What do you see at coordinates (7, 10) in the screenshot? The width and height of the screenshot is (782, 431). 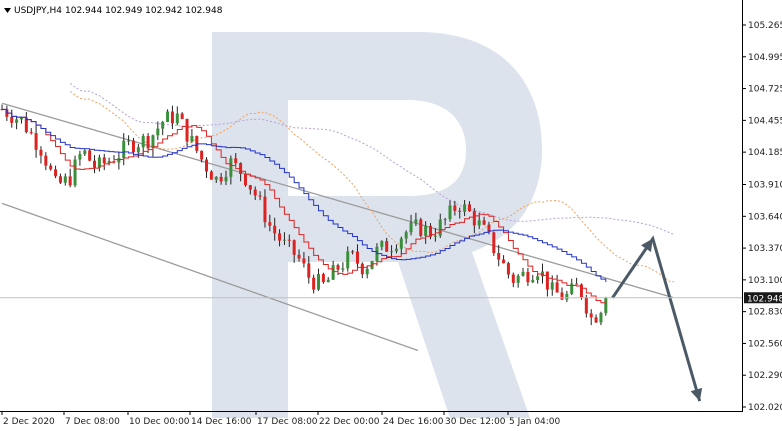 I see `collapse-triangle-icon` at bounding box center [7, 10].